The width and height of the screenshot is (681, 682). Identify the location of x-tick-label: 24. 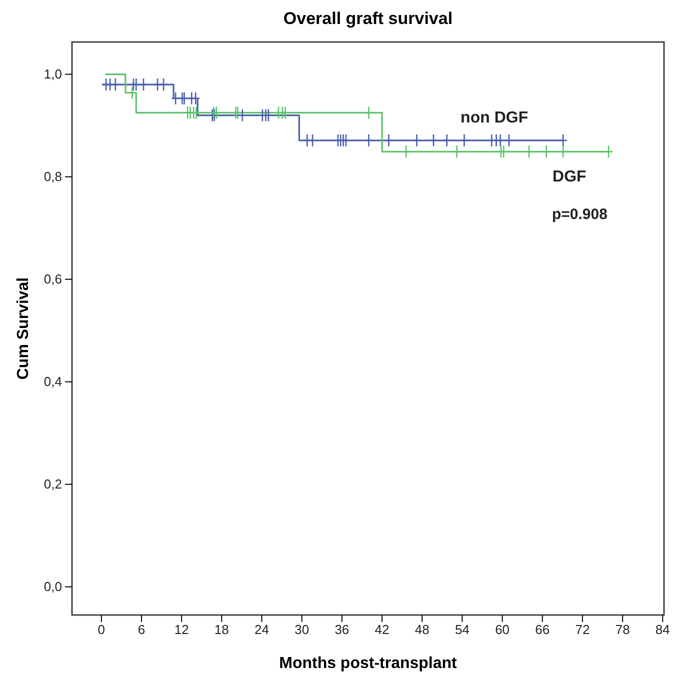
(261, 630).